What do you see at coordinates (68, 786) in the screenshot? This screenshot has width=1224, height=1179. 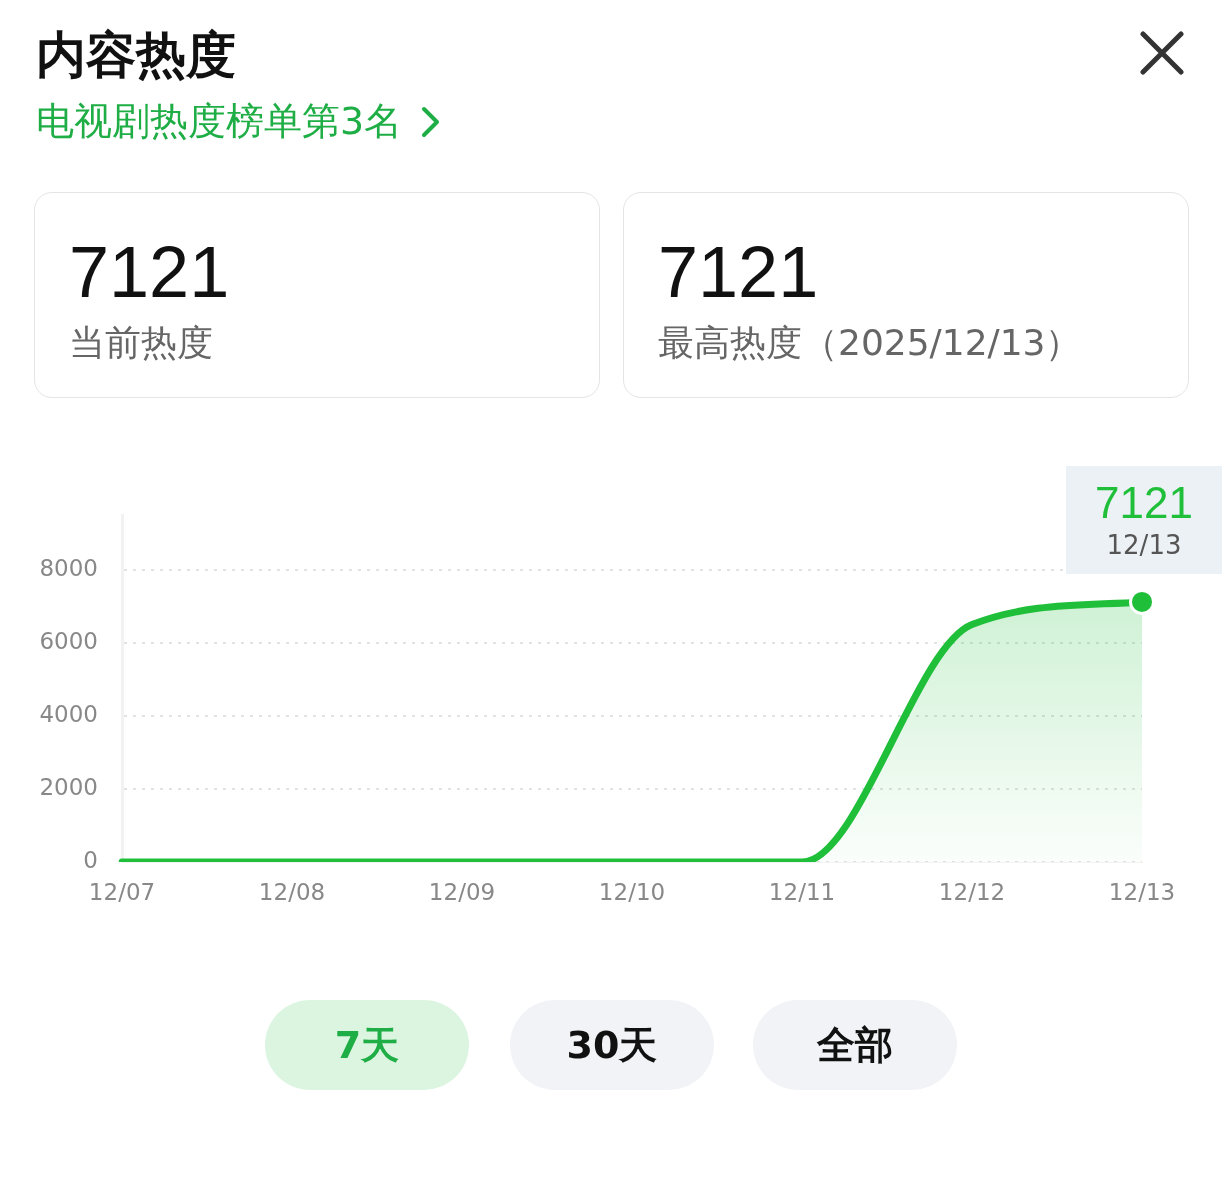 I see `y-tick-label: 2000` at bounding box center [68, 786].